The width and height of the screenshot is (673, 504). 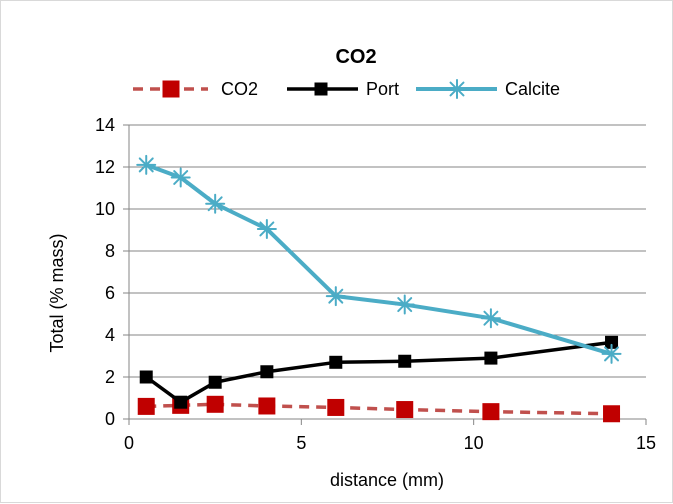 What do you see at coordinates (110, 251) in the screenshot?
I see `y-tick-label: 8` at bounding box center [110, 251].